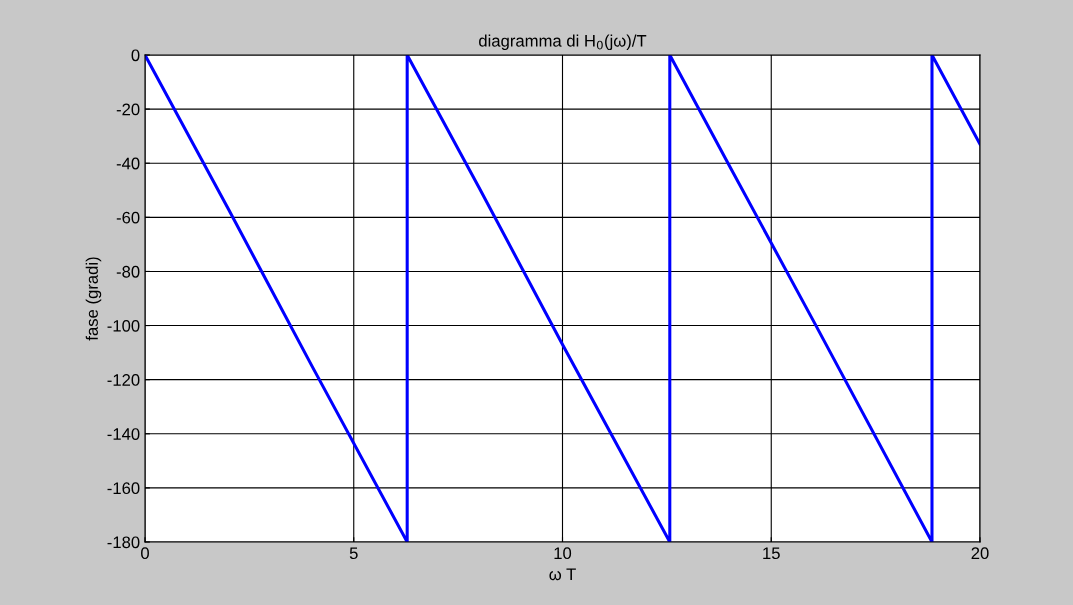 Image resolution: width=1073 pixels, height=605 pixels. What do you see at coordinates (123, 488) in the screenshot?
I see `y-tick-label: -160` at bounding box center [123, 488].